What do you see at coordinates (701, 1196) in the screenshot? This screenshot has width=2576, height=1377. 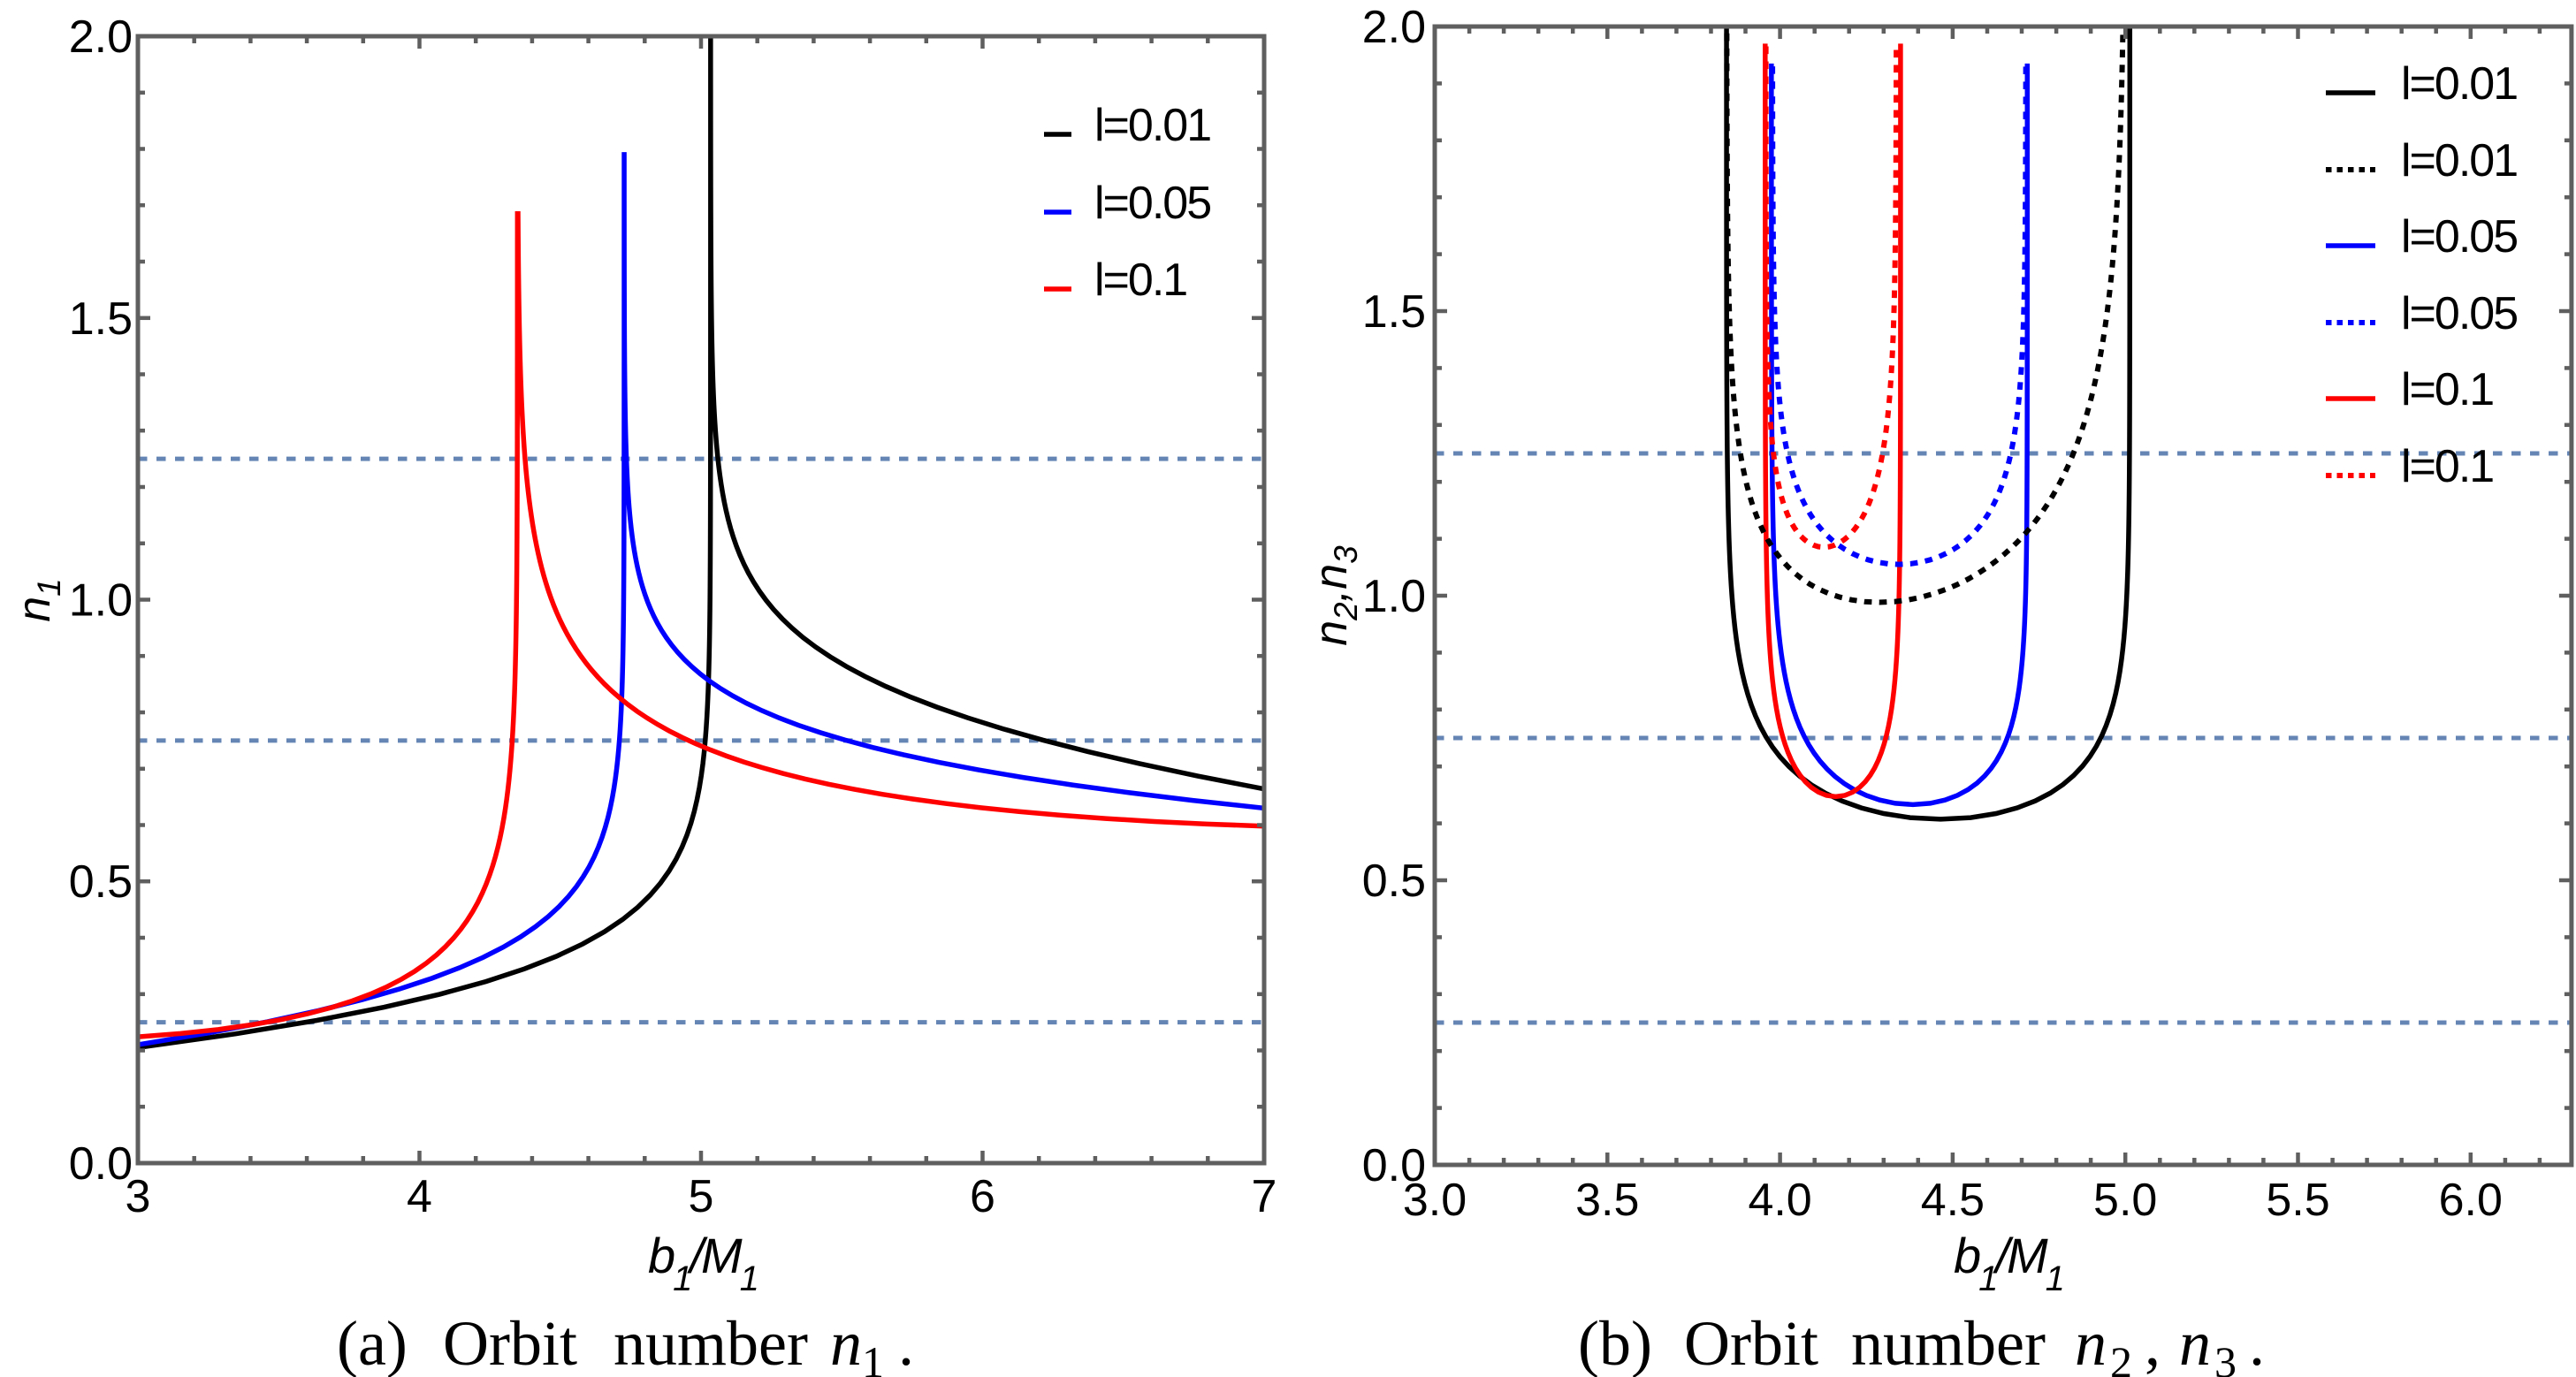 I see `svg-text: 5` at bounding box center [701, 1196].